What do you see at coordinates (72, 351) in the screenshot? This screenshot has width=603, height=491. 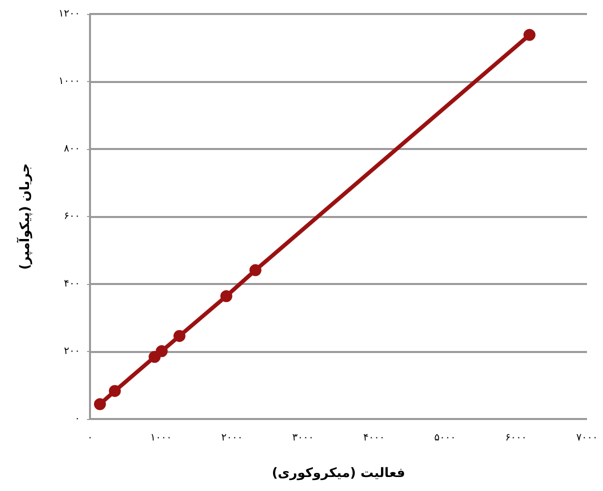 I see `y-tick-label: ۲۰۰` at bounding box center [72, 351].